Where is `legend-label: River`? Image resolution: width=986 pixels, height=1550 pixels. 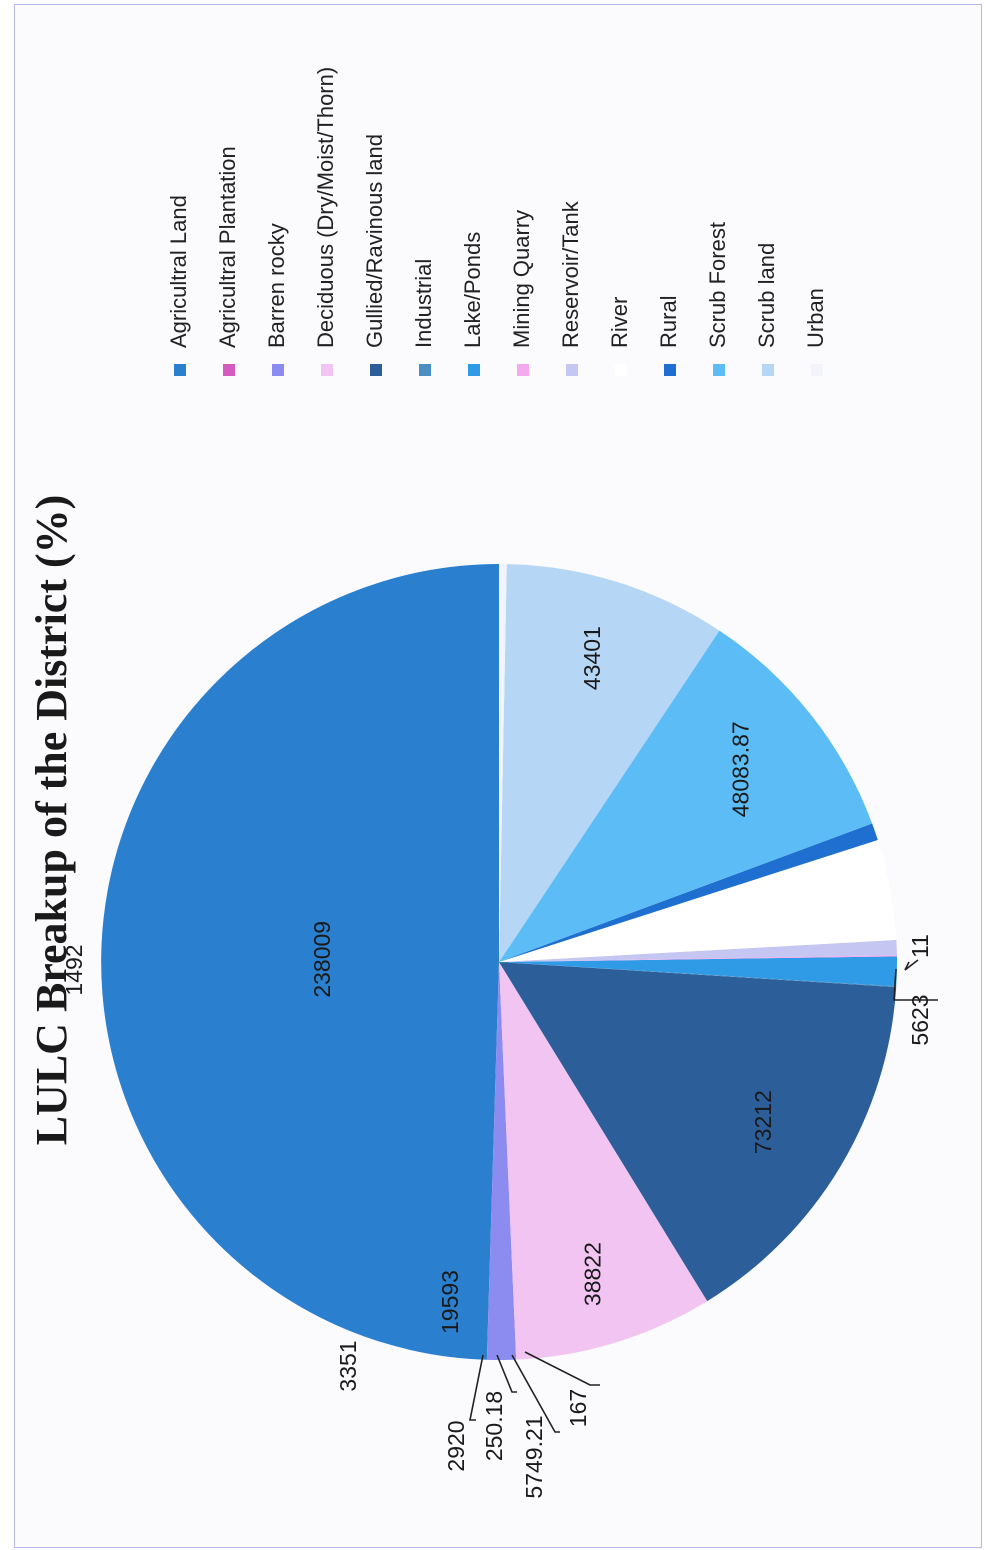 legend-label: River is located at coordinates (619, 322).